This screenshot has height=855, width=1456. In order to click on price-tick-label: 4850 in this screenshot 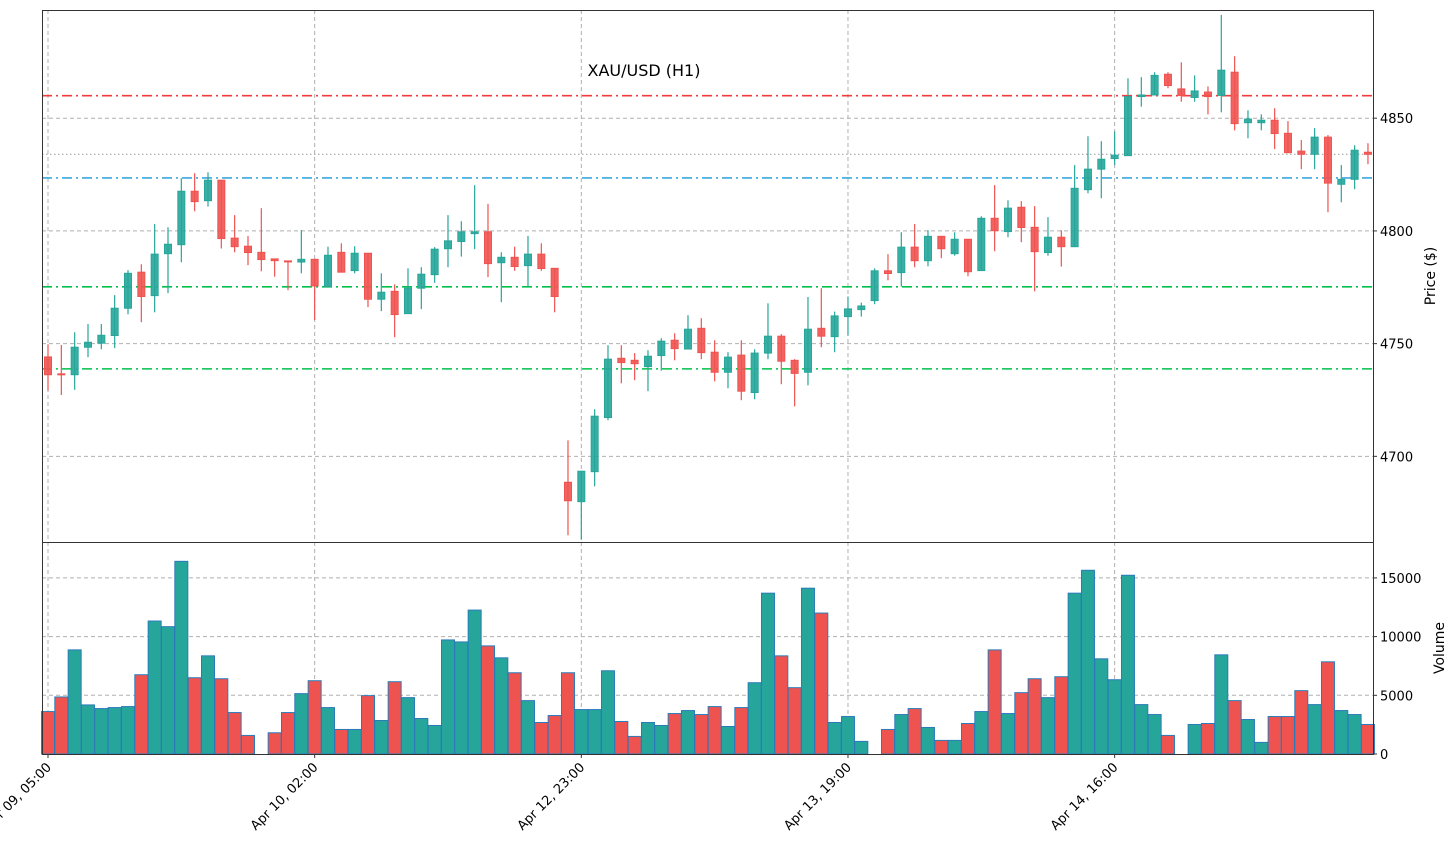, I will do `click(1396, 119)`.